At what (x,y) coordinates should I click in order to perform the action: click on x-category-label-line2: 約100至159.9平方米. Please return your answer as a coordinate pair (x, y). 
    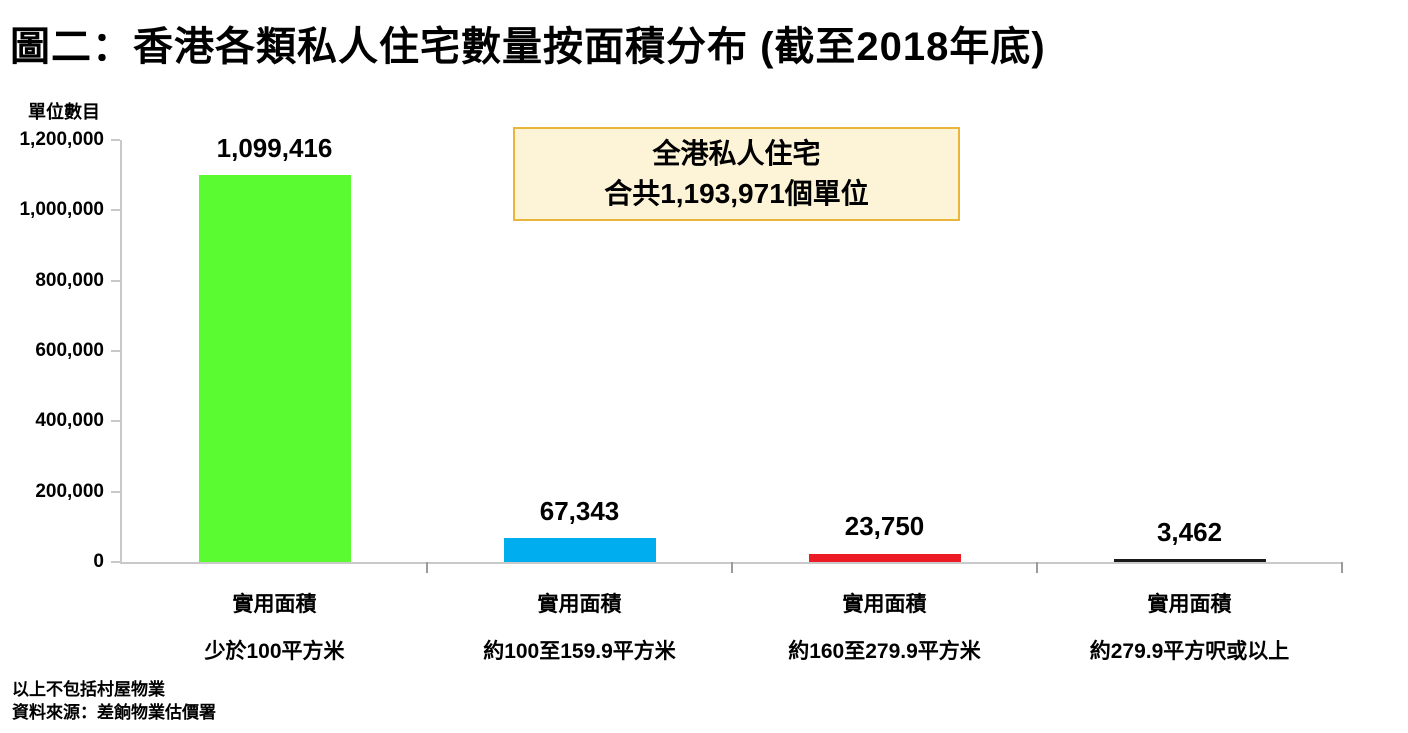
    Looking at the image, I should click on (579, 651).